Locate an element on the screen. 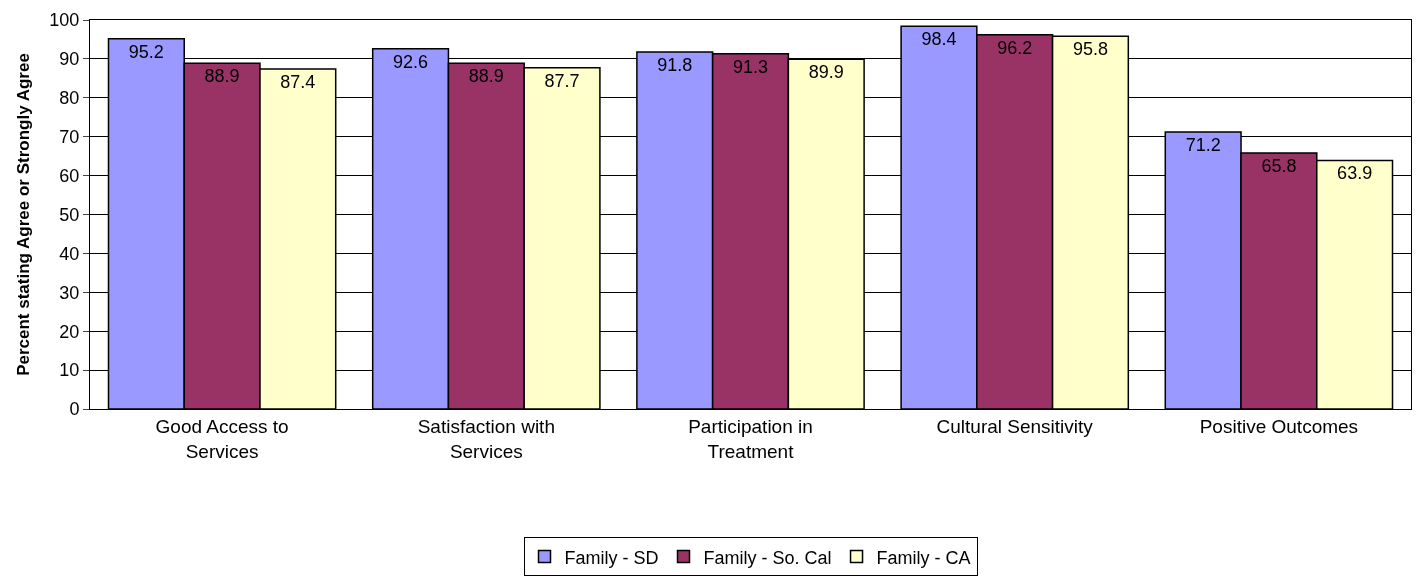 This screenshot has width=1422, height=586. x-tick-label: Cultural Sensitivity is located at coordinates (1015, 426).